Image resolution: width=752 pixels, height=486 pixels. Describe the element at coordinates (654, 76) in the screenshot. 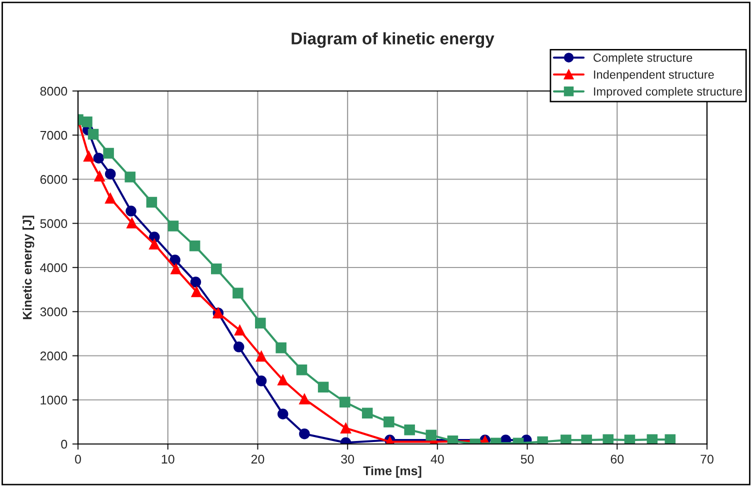

I see `legend-label: Indenpendent structure` at that location.